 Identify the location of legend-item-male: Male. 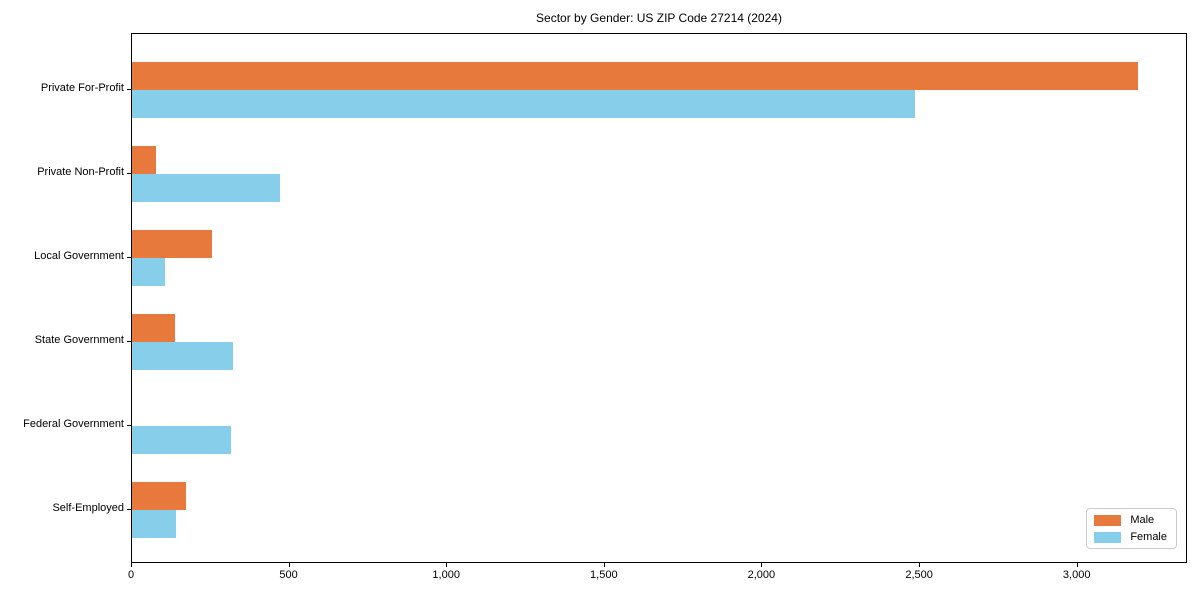
(1130, 520).